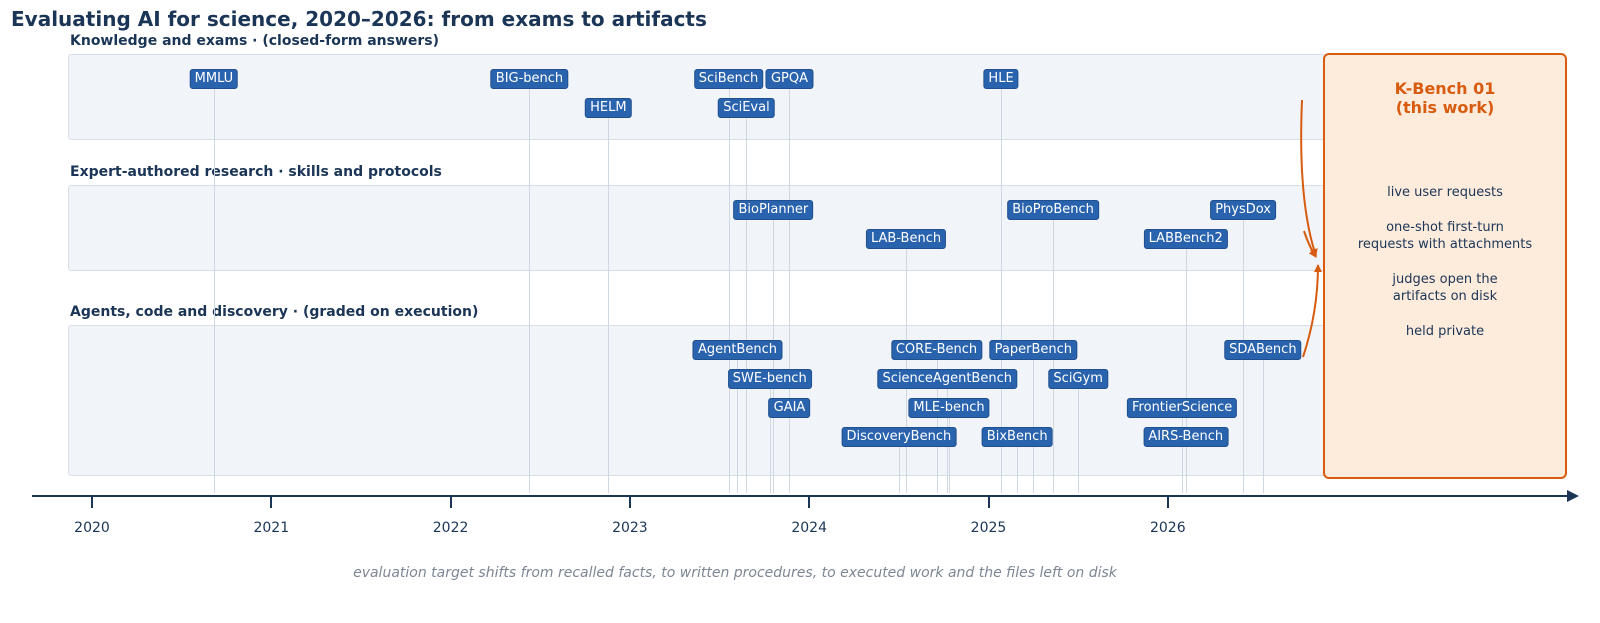 The height and width of the screenshot is (623, 1600). I want to click on kbench-line: one-shot first-turn, so click(1445, 227).